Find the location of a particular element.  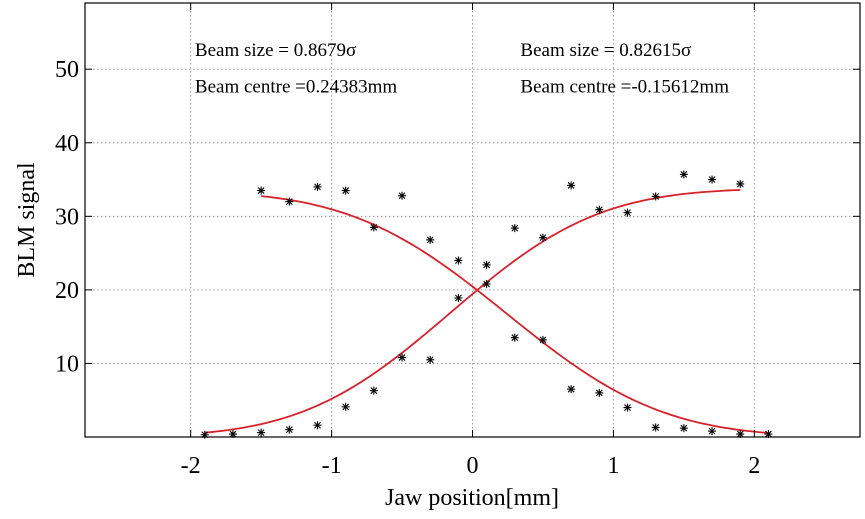

annotation-right-size: Beam size = 0.82615σ is located at coordinates (605, 50).